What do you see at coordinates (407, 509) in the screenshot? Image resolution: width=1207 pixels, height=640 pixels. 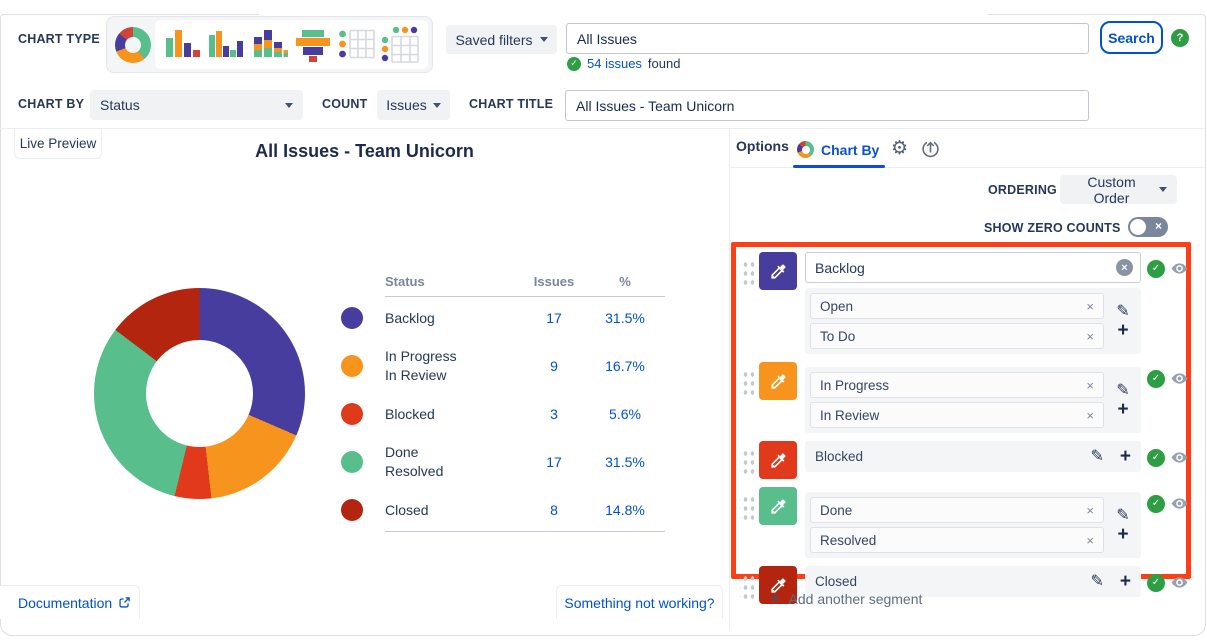 I see `legend-status-label: Closed` at bounding box center [407, 509].